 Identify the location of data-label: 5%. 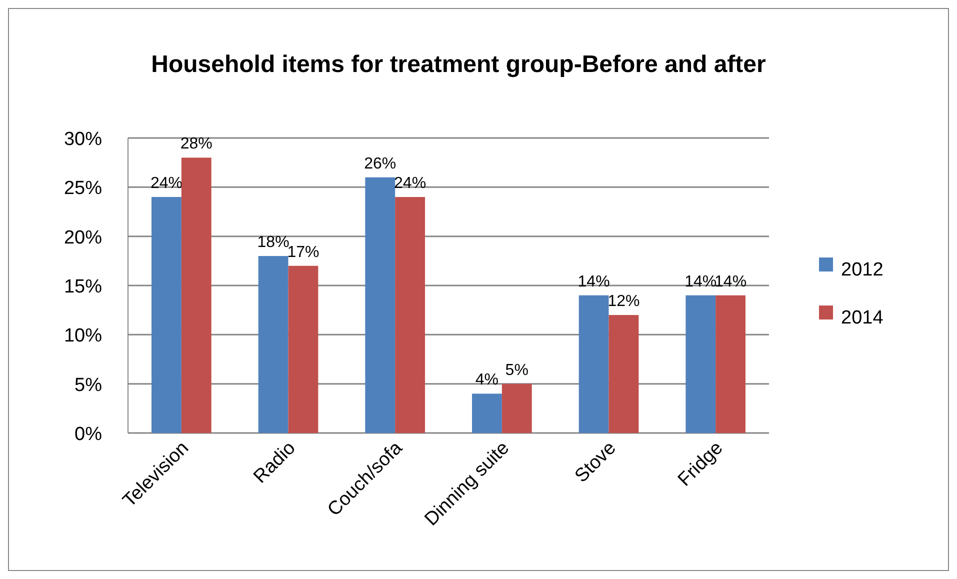
(516, 370).